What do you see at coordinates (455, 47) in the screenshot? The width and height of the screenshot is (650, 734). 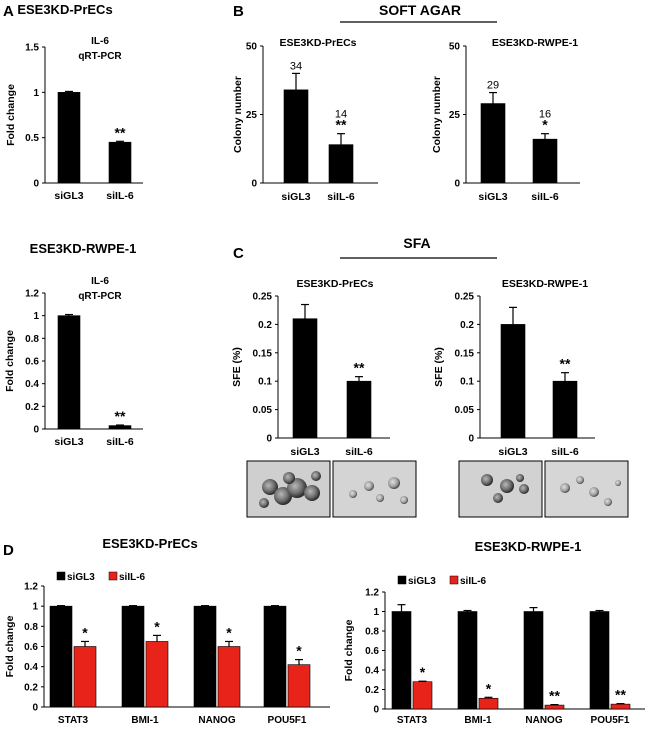 I see `y-tick-label: 50` at bounding box center [455, 47].